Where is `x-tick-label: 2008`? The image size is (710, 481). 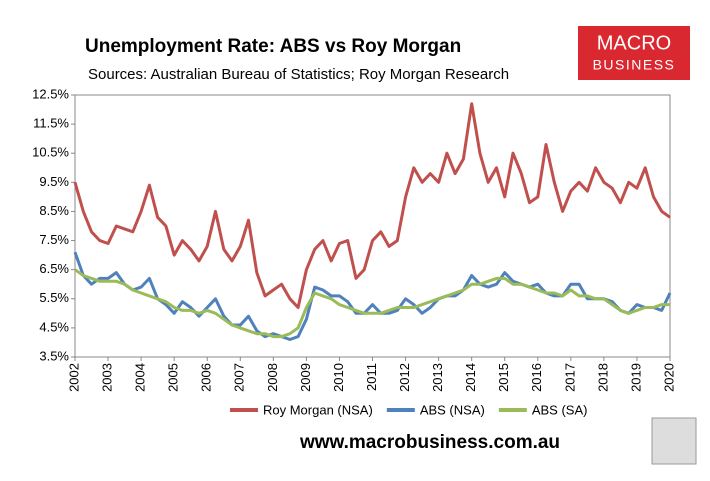 x-tick-label: 2008 is located at coordinates (272, 377).